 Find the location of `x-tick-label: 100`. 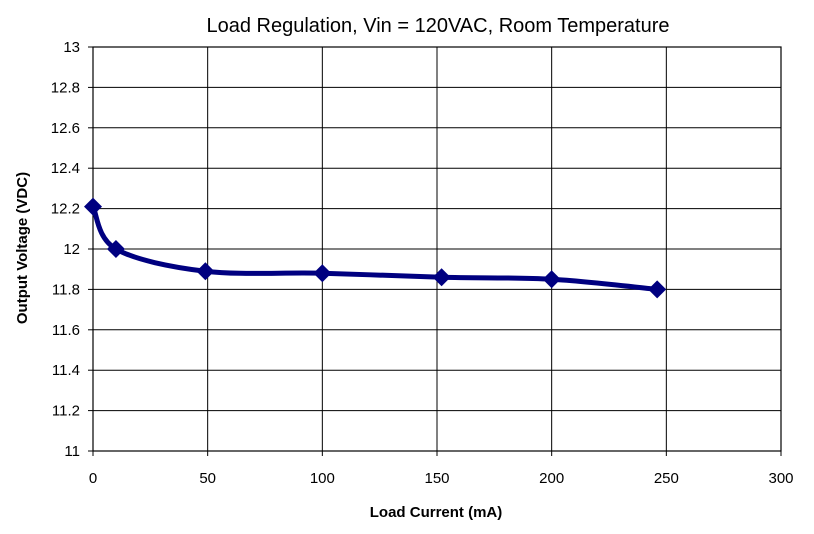

x-tick-label: 100 is located at coordinates (322, 478).